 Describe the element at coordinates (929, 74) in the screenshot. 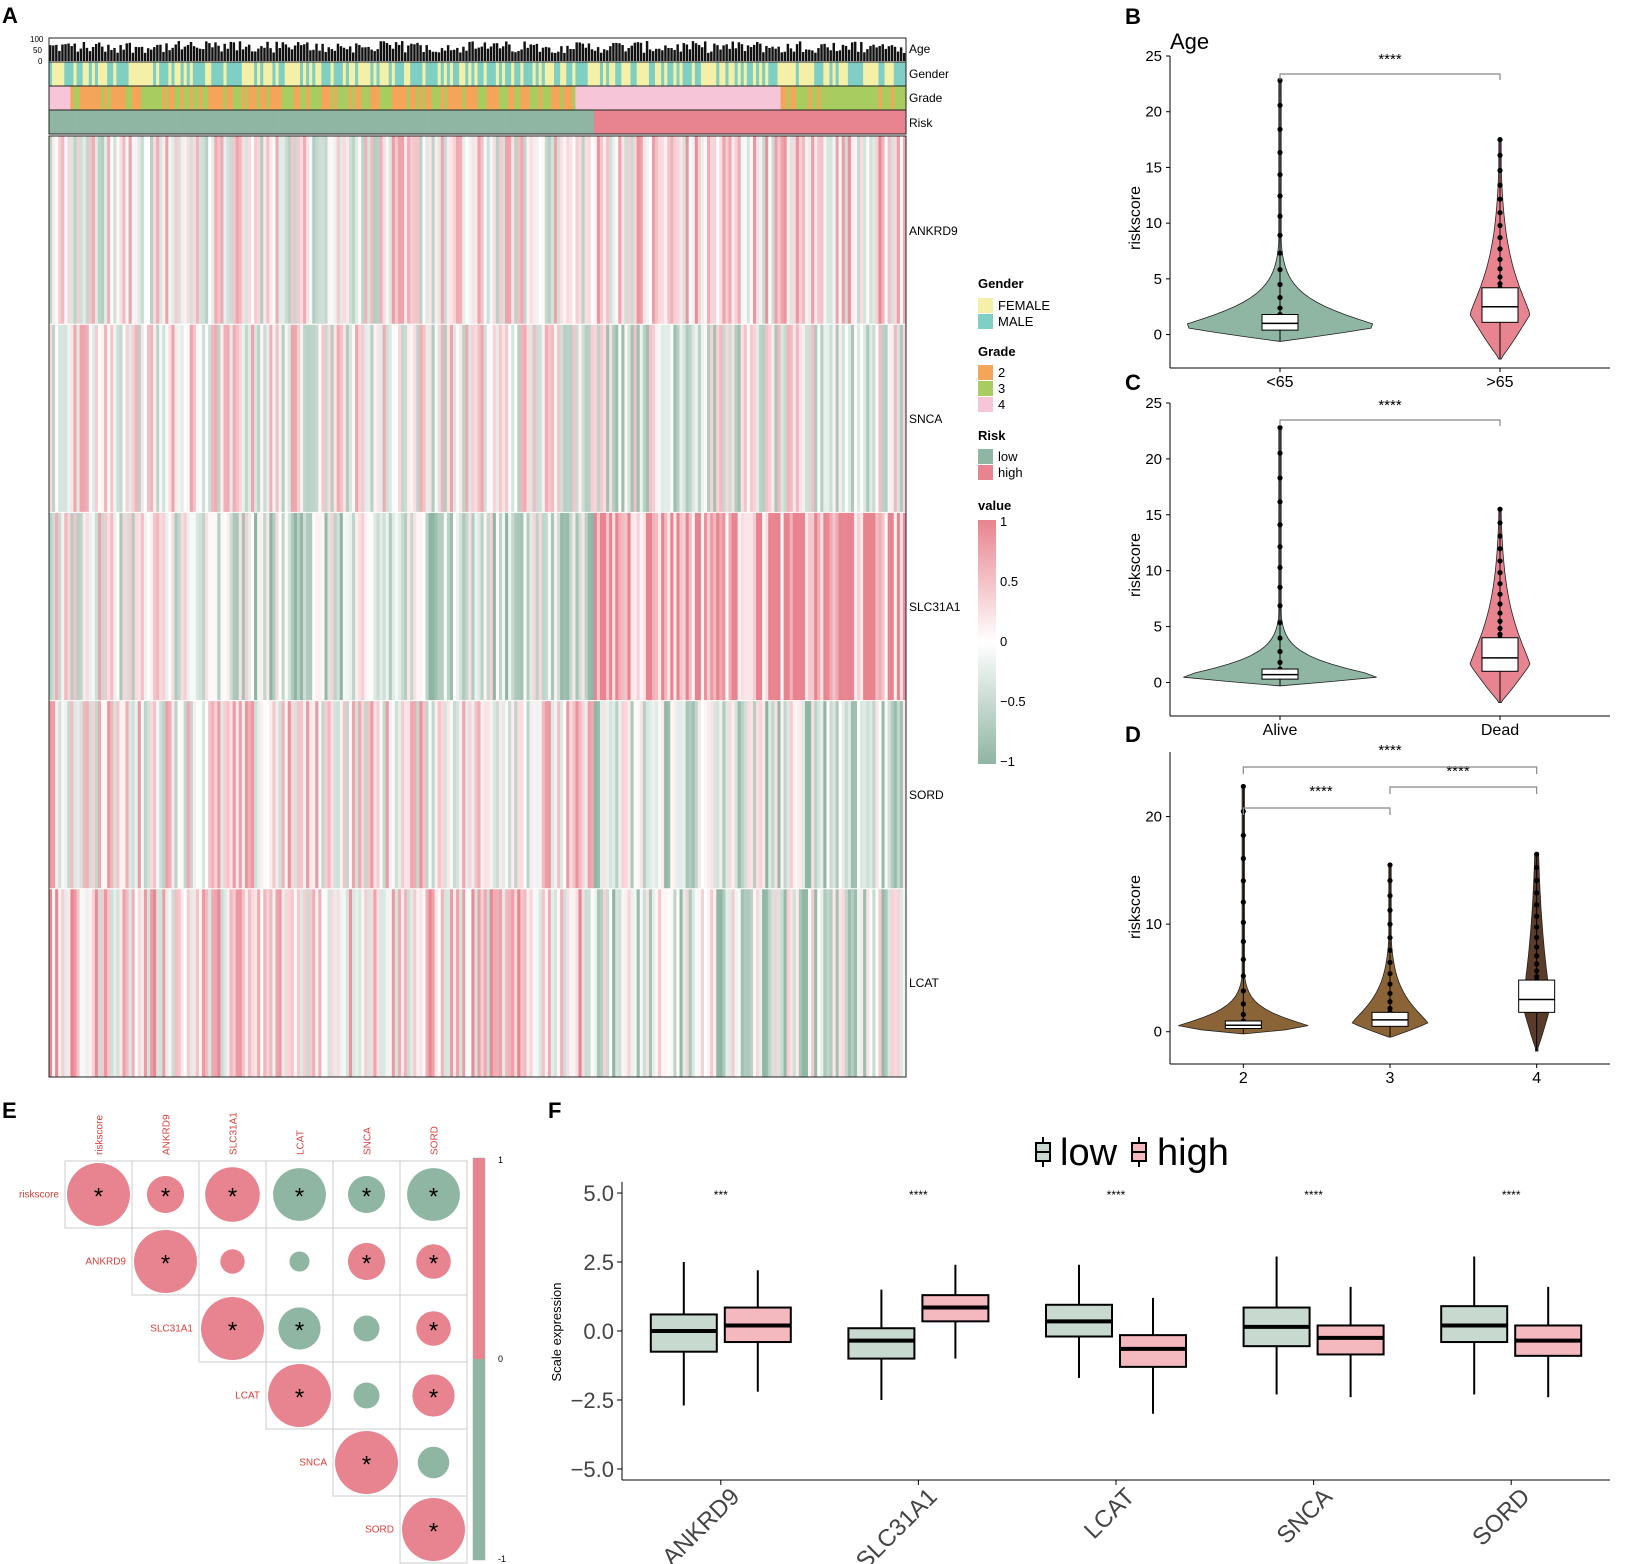

I see `annotation-label-gender: Gender` at that location.